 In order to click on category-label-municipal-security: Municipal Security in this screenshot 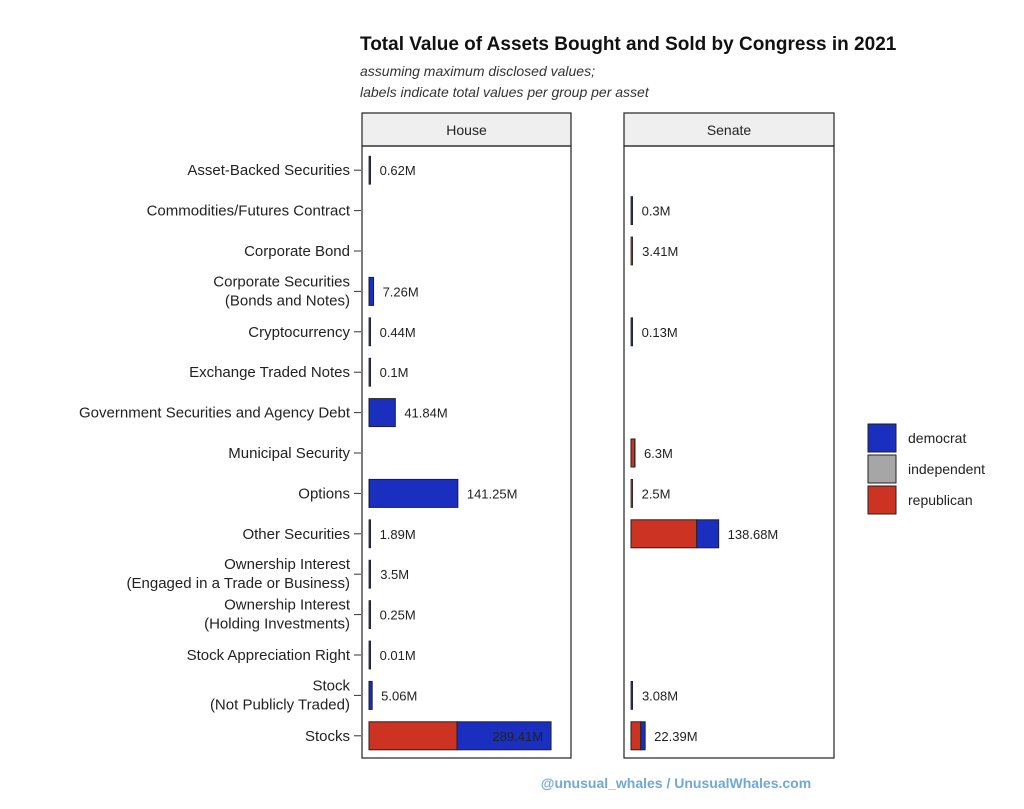, I will do `click(289, 453)`.